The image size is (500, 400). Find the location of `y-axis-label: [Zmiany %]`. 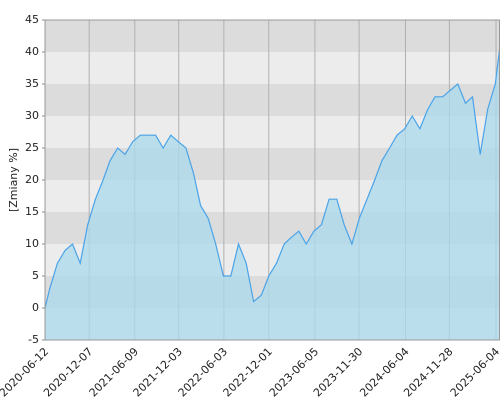

y-axis-label: [Zmiany %] is located at coordinates (13, 180).